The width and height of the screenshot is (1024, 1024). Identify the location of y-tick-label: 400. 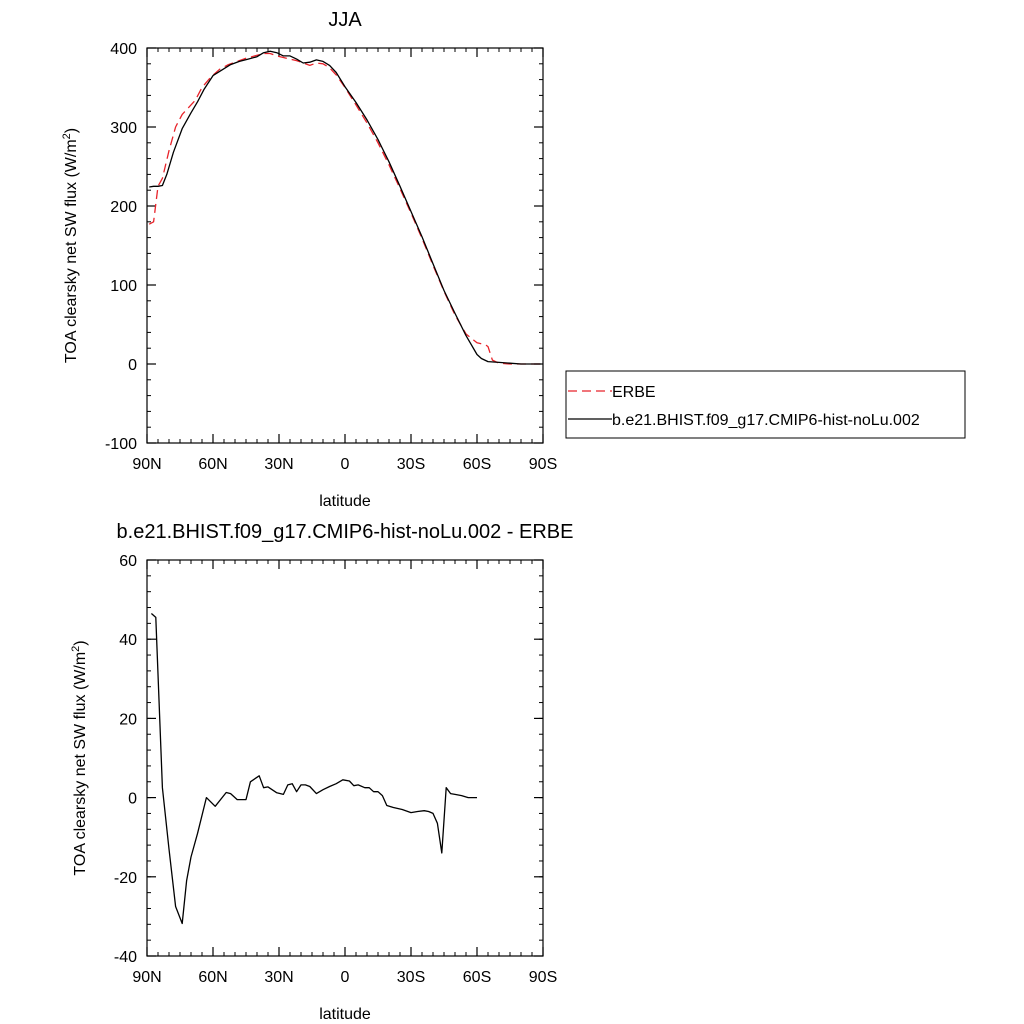
(123, 49).